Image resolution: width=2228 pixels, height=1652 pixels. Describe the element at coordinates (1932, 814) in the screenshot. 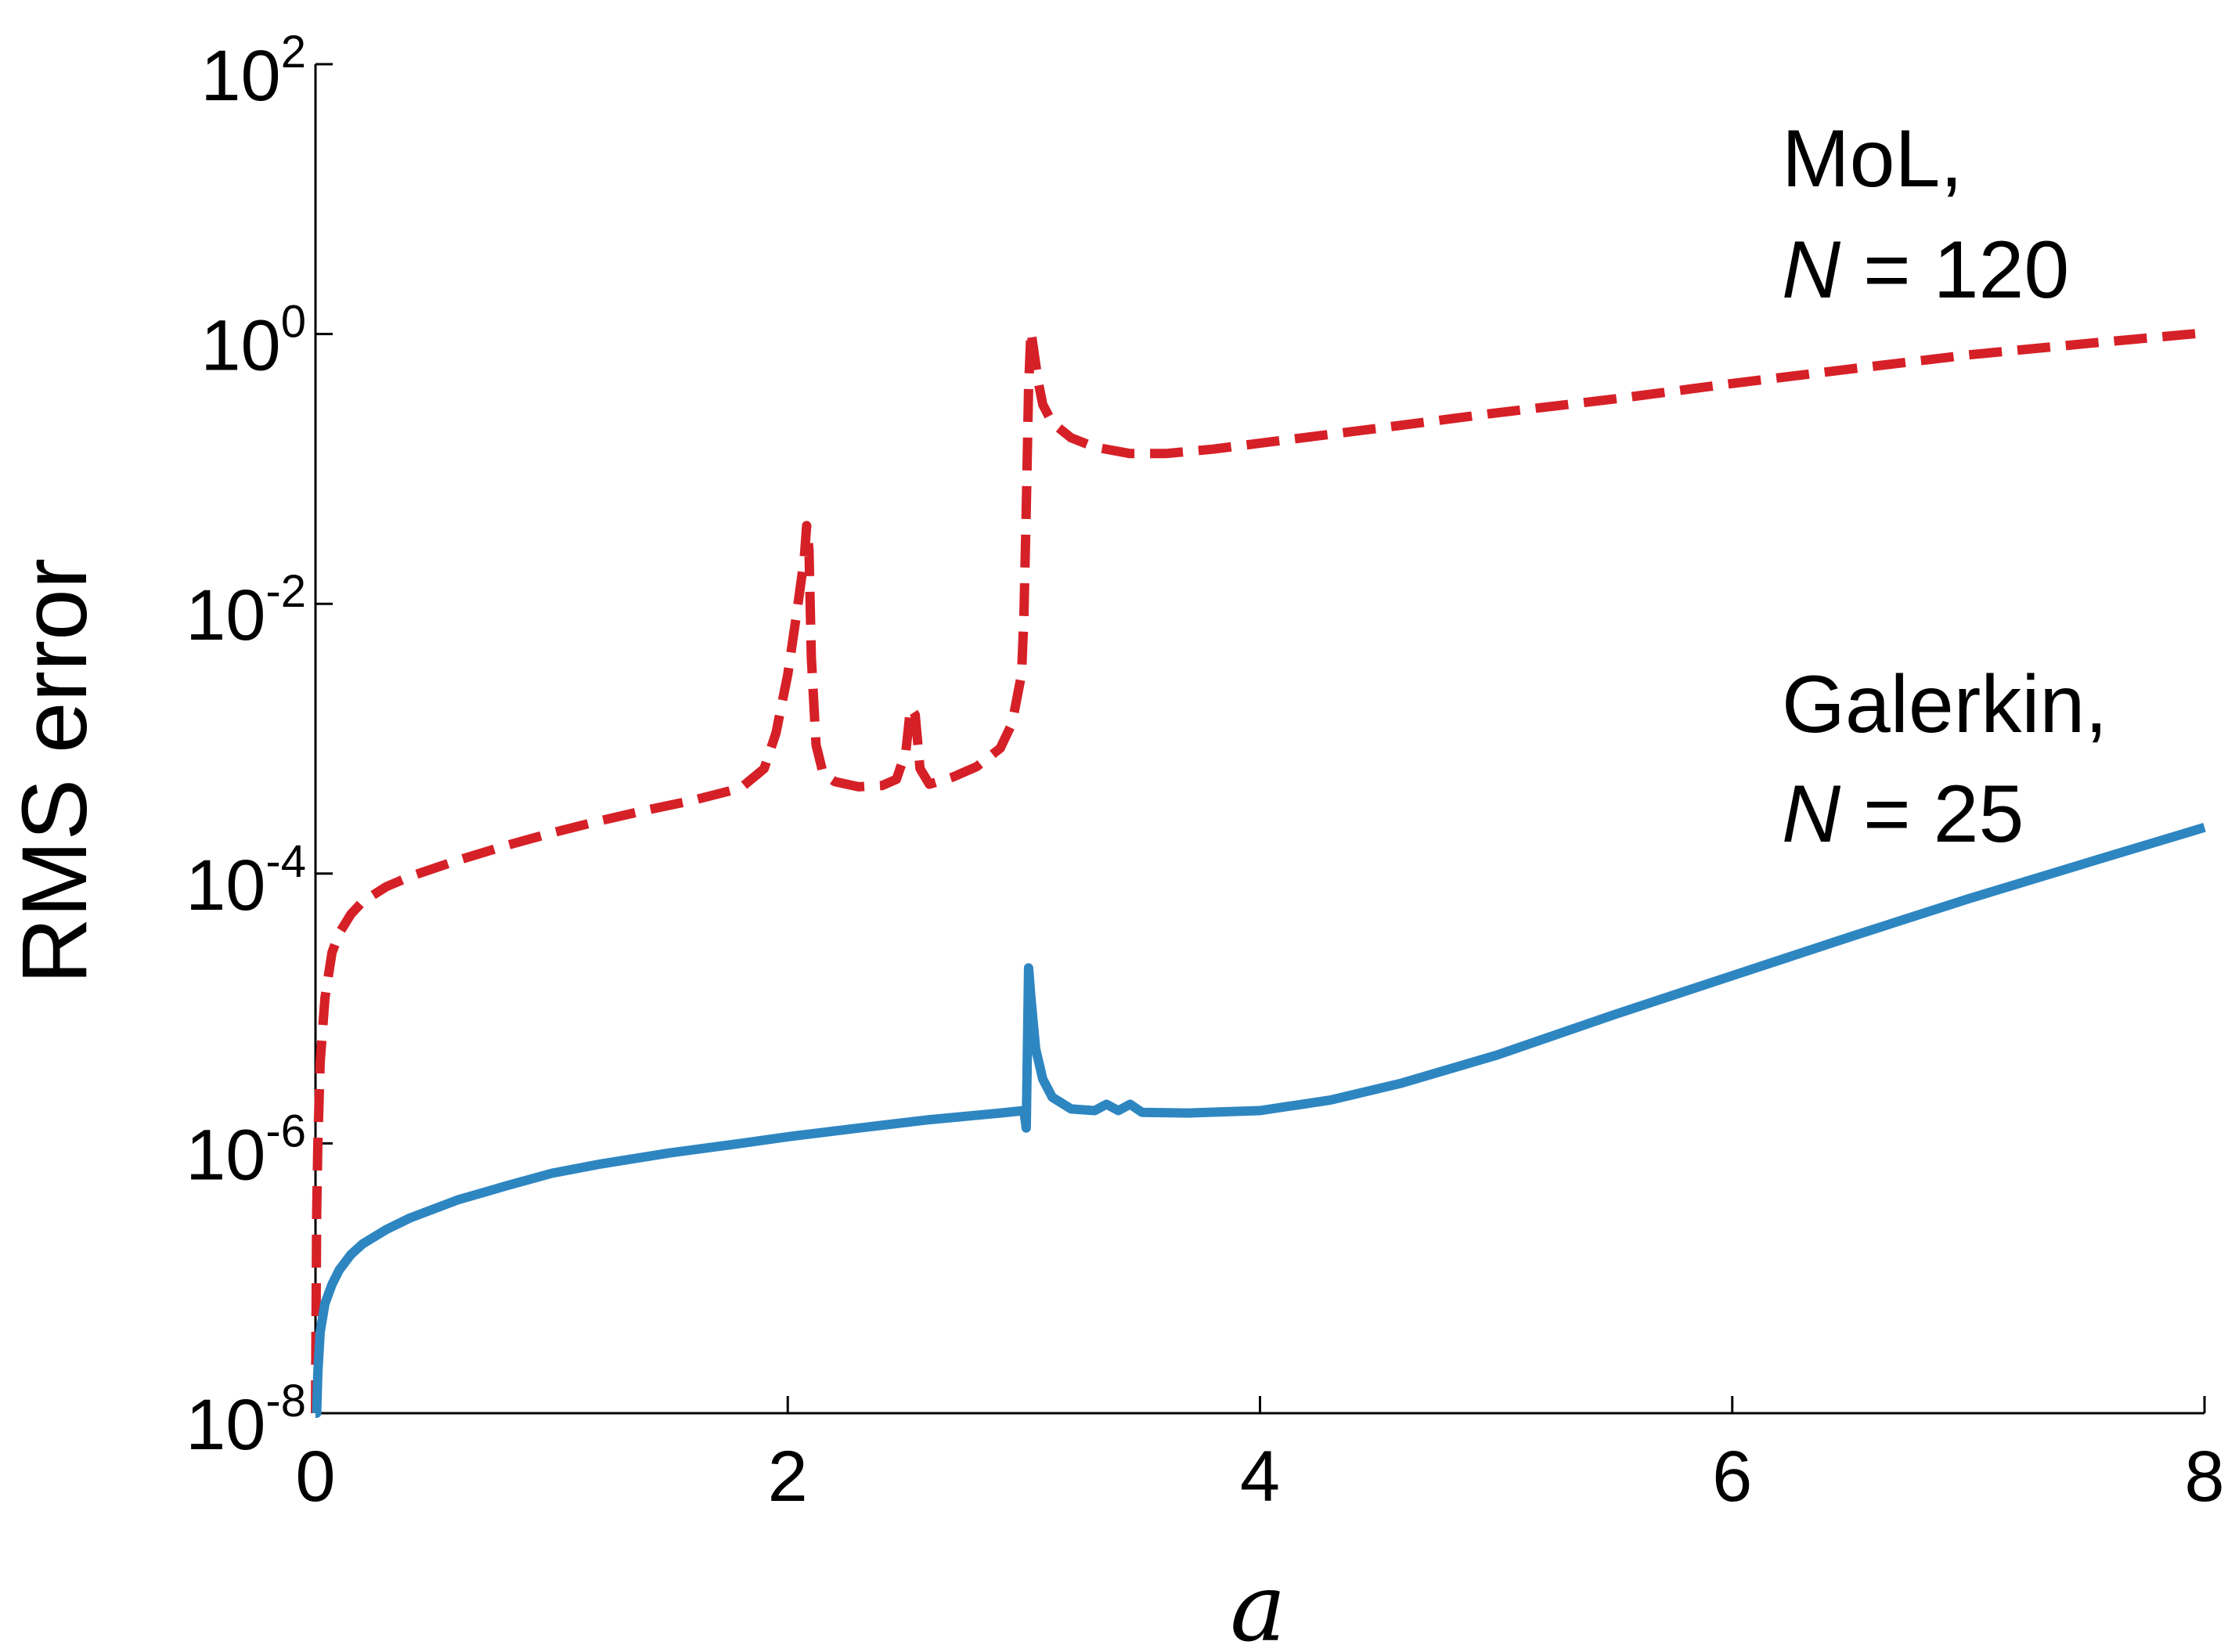

I see `galerkin-label-rest: = 25` at that location.